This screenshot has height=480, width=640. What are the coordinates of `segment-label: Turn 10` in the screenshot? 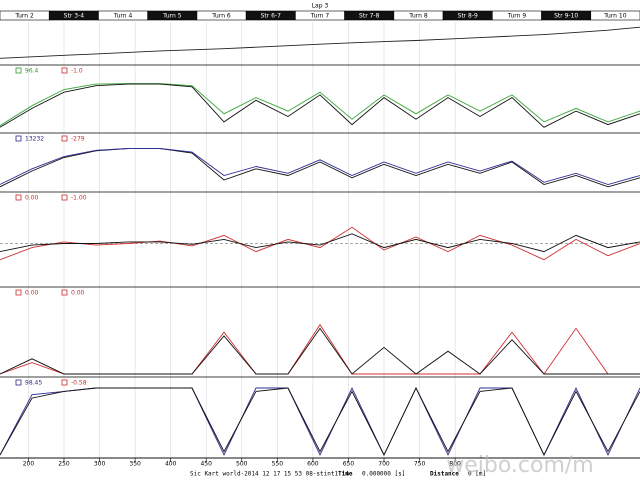 It's located at (614, 16).